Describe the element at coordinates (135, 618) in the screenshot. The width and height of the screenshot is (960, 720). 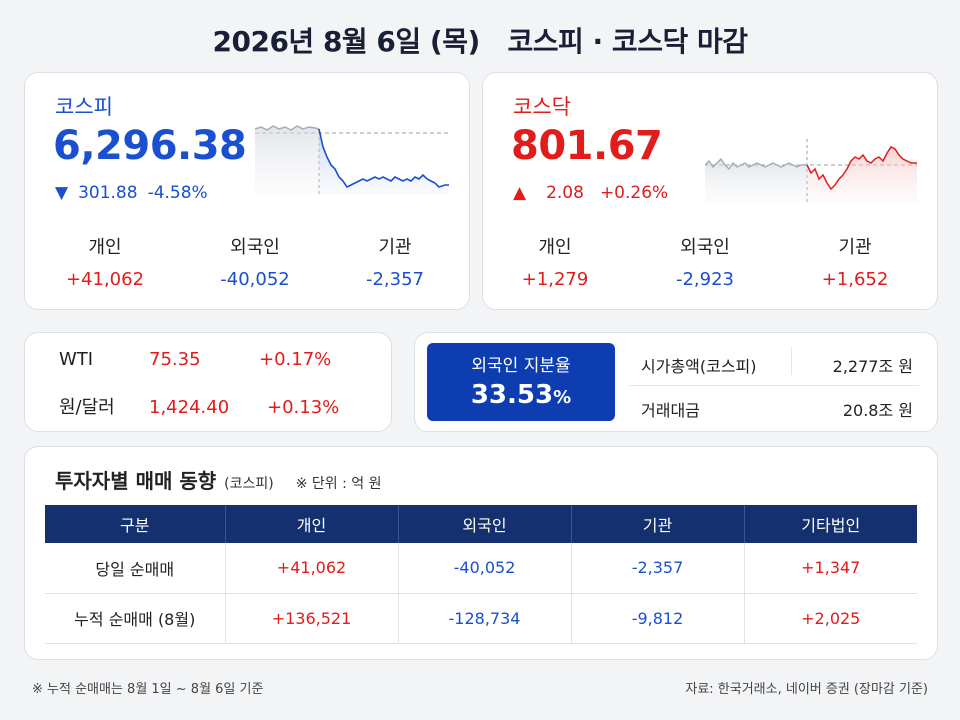
I see `row-label: 누적 순매매 (8월)` at that location.